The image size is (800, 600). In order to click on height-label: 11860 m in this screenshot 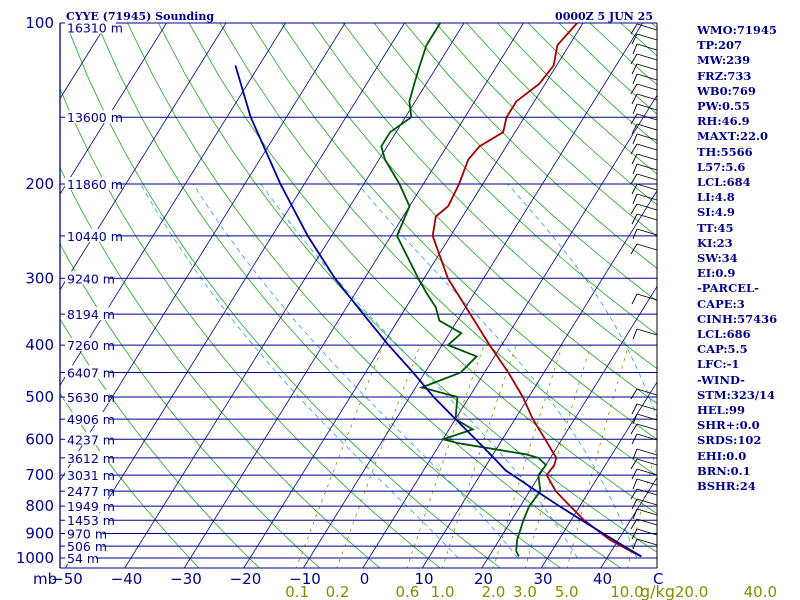, I will do `click(95, 184)`.